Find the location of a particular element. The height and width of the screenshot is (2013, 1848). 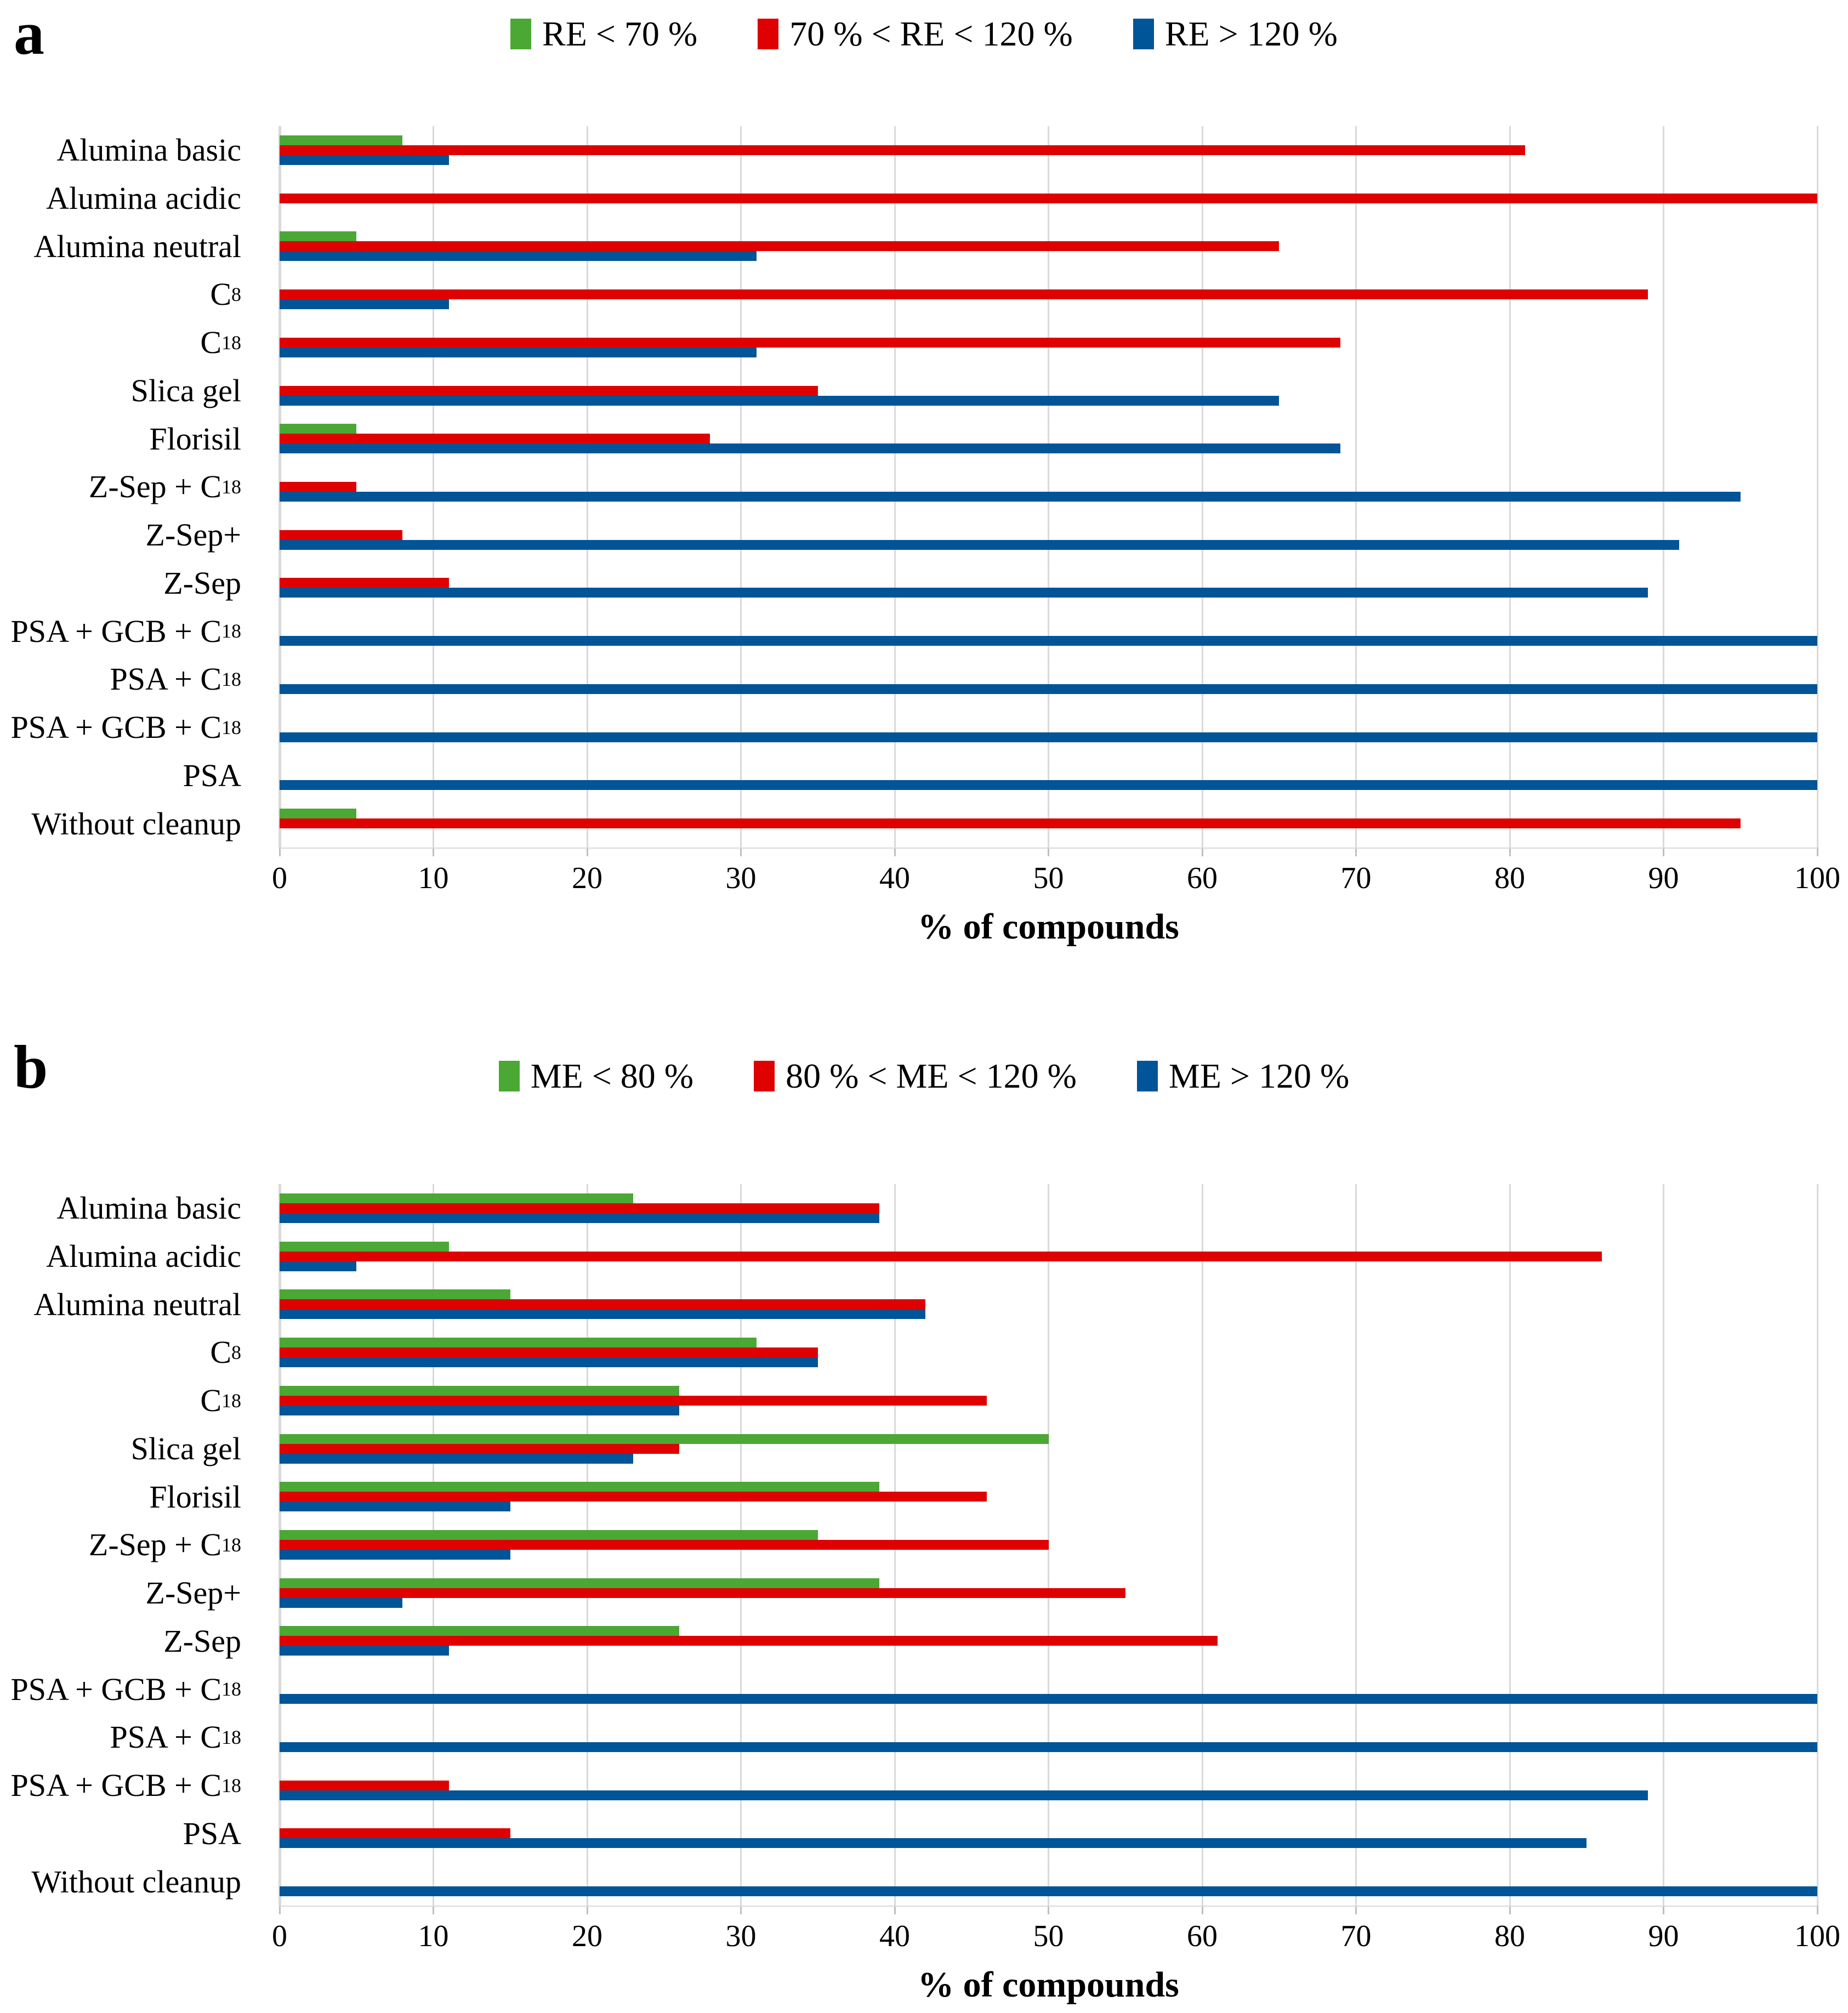

axis-tick-label: 40 is located at coordinates (894, 1936).